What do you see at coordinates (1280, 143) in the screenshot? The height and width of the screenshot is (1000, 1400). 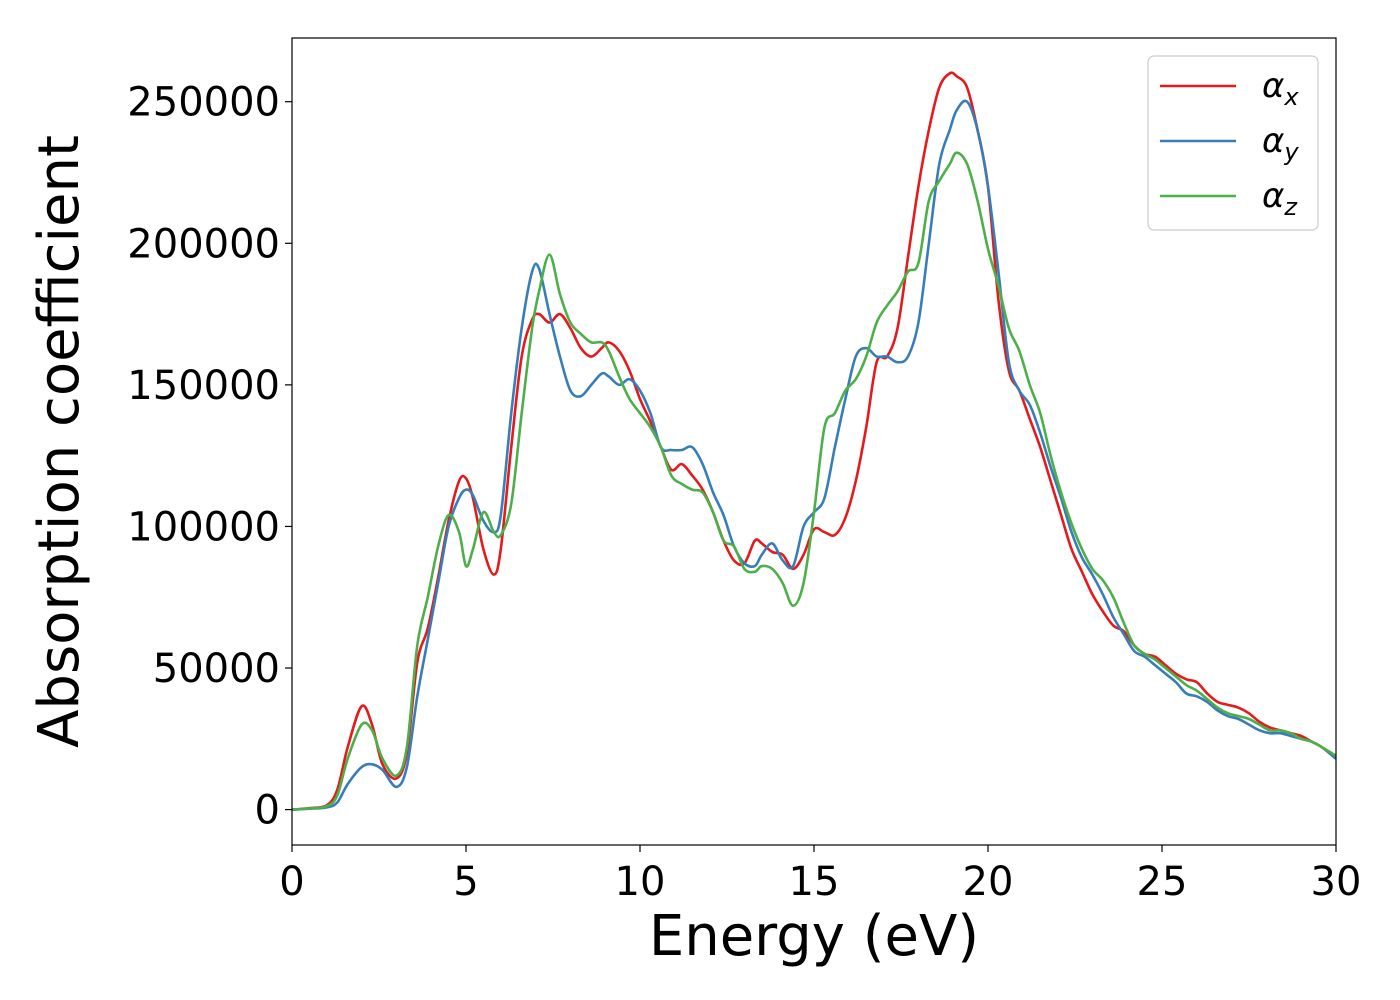 I see `legend-label-y: αy` at bounding box center [1280, 143].